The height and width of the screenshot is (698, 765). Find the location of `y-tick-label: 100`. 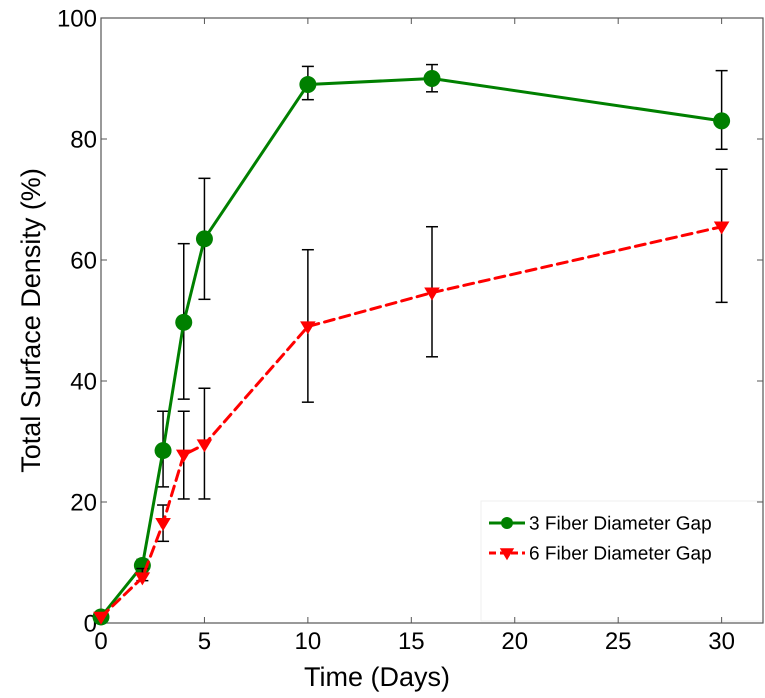

y-tick-label: 100 is located at coordinates (76, 18).